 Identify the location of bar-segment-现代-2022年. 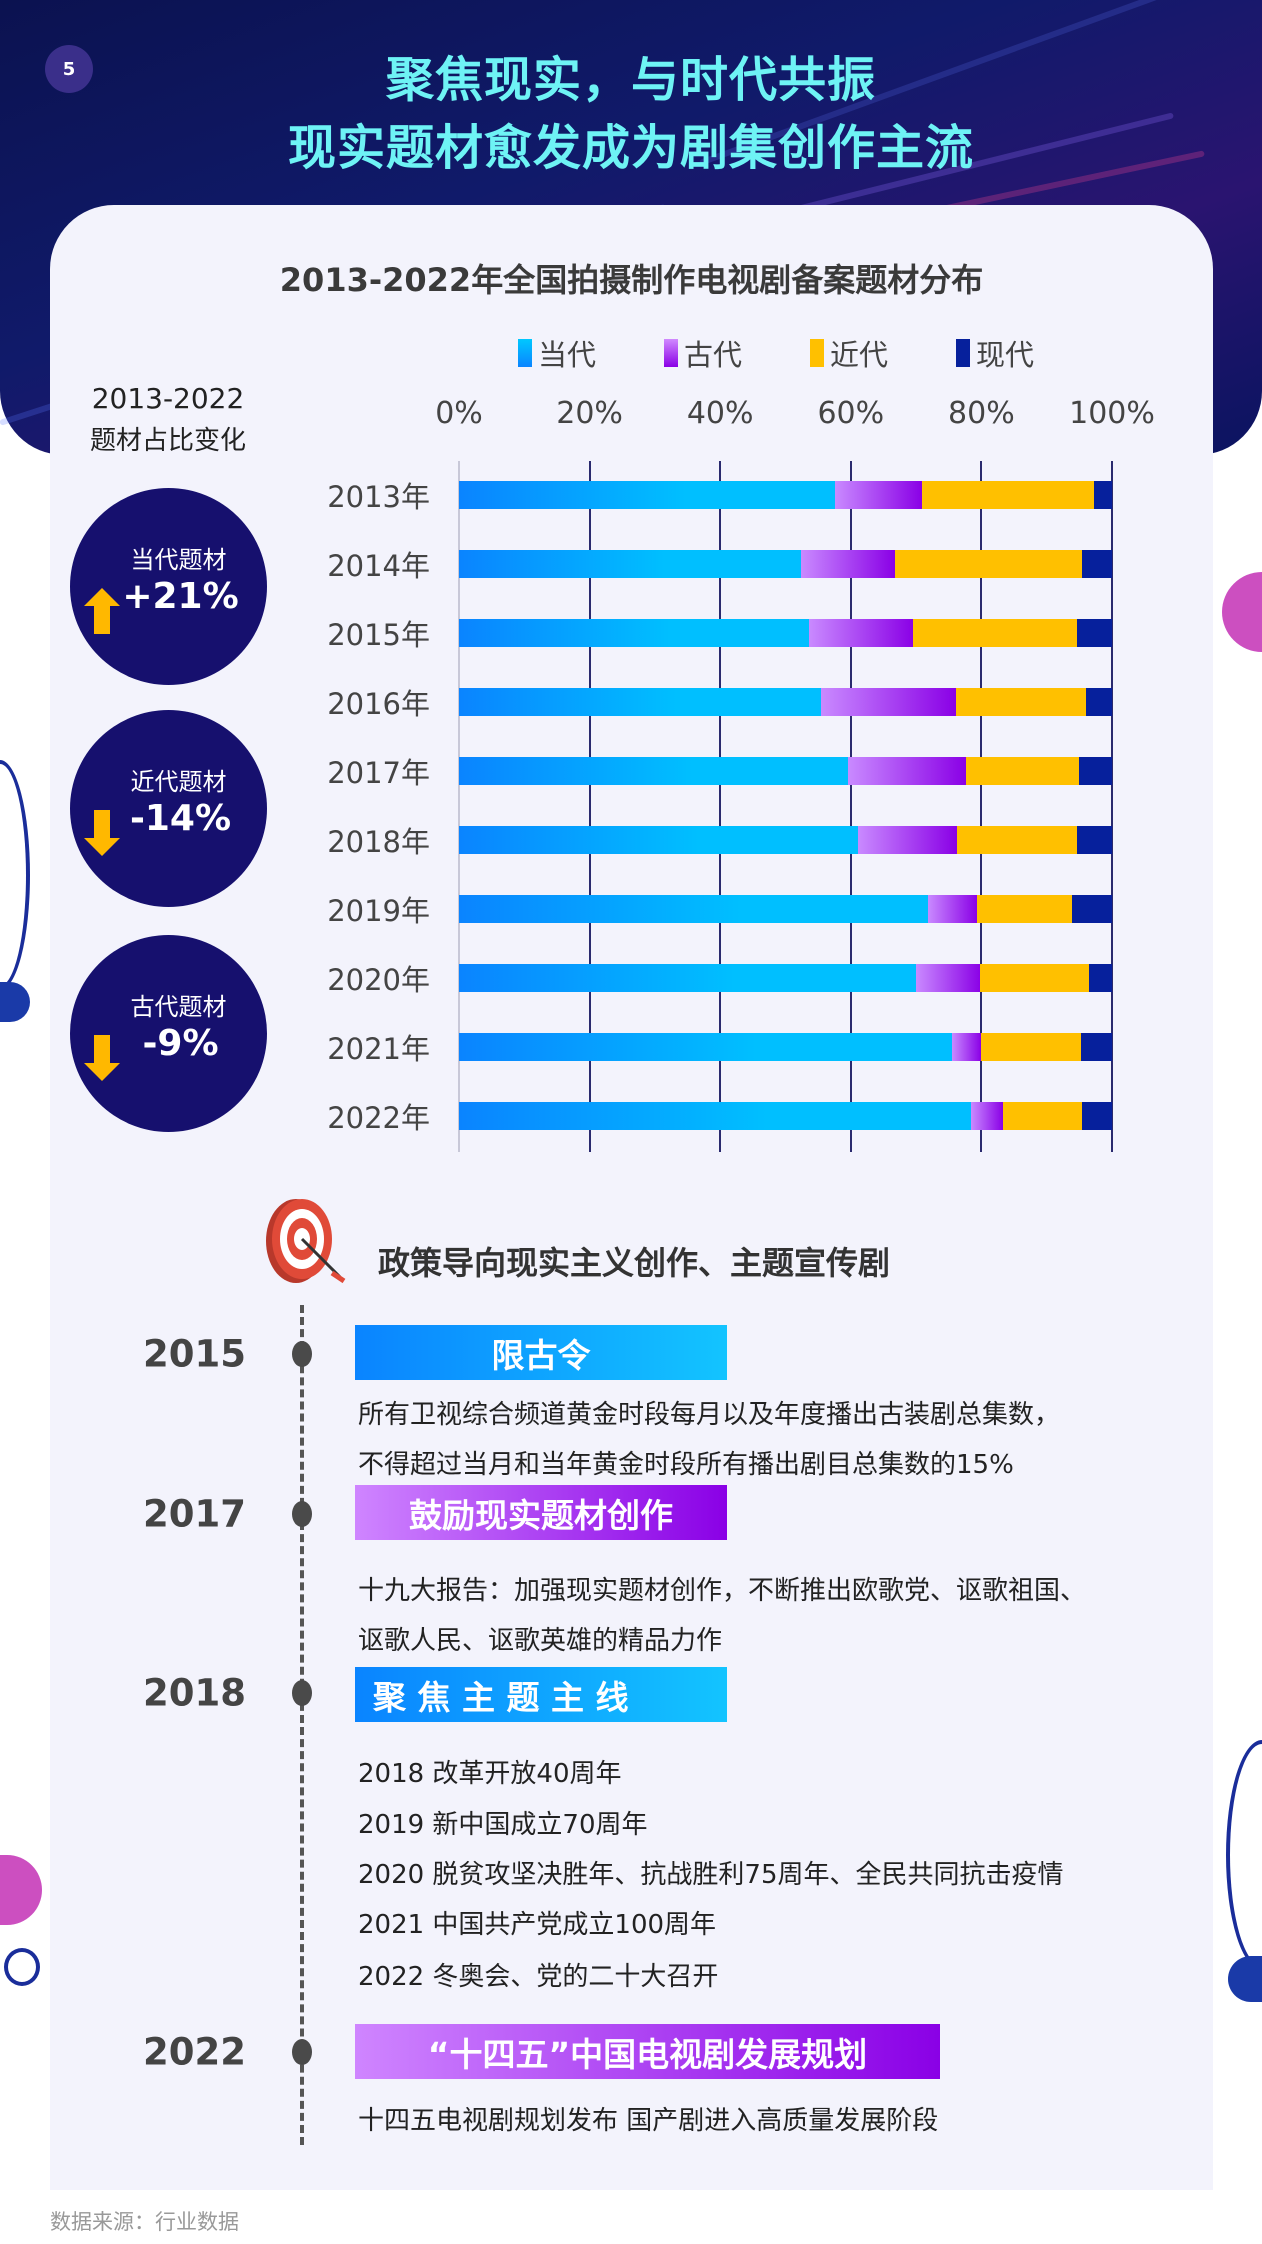
(1096, 1116).